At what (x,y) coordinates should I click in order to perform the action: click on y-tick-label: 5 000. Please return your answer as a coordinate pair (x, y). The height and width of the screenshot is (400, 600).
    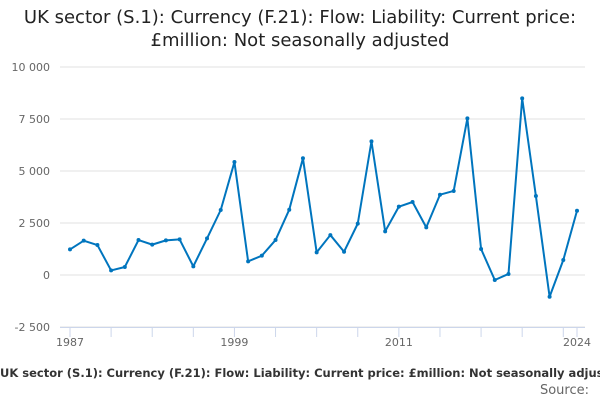
    Looking at the image, I should click on (35, 171).